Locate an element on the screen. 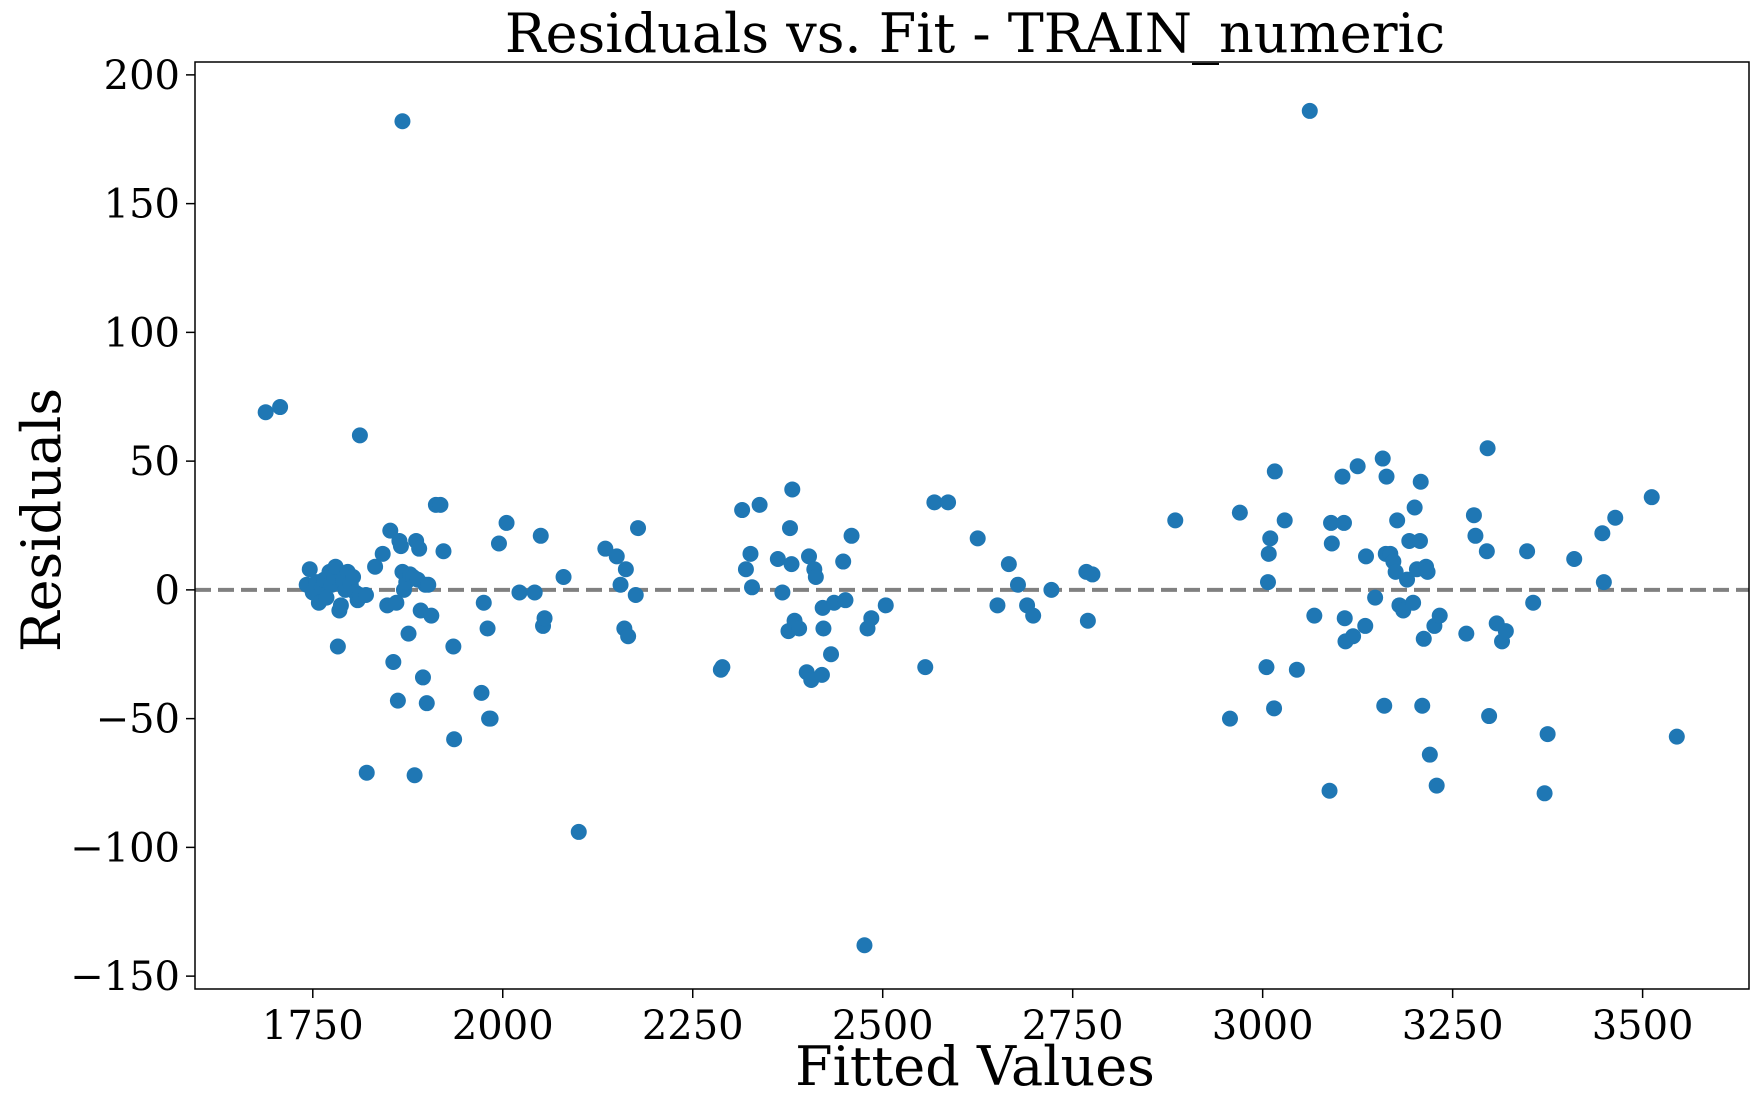 This screenshot has height=1107, width=1757. x-tick-label: 3000 is located at coordinates (1263, 1026).